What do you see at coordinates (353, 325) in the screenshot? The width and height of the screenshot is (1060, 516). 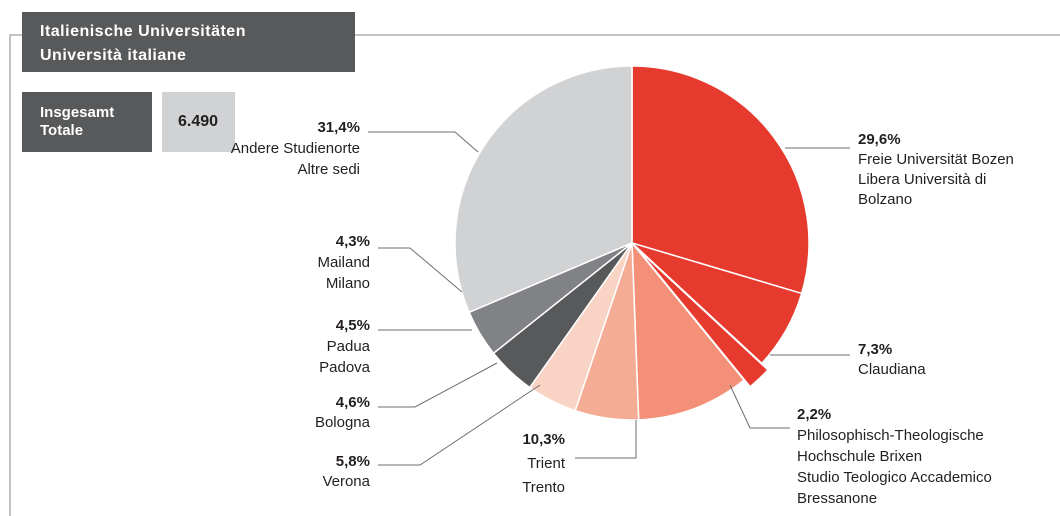 I see `data-label: 4,5%` at bounding box center [353, 325].